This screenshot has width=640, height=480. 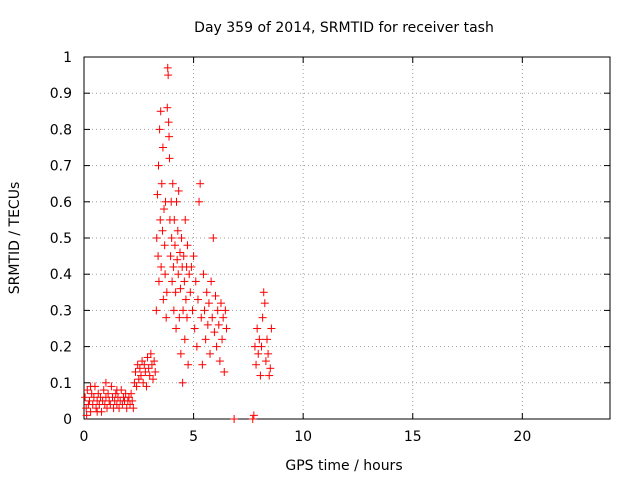 I want to click on x-tick-label: 20, so click(x=522, y=437).